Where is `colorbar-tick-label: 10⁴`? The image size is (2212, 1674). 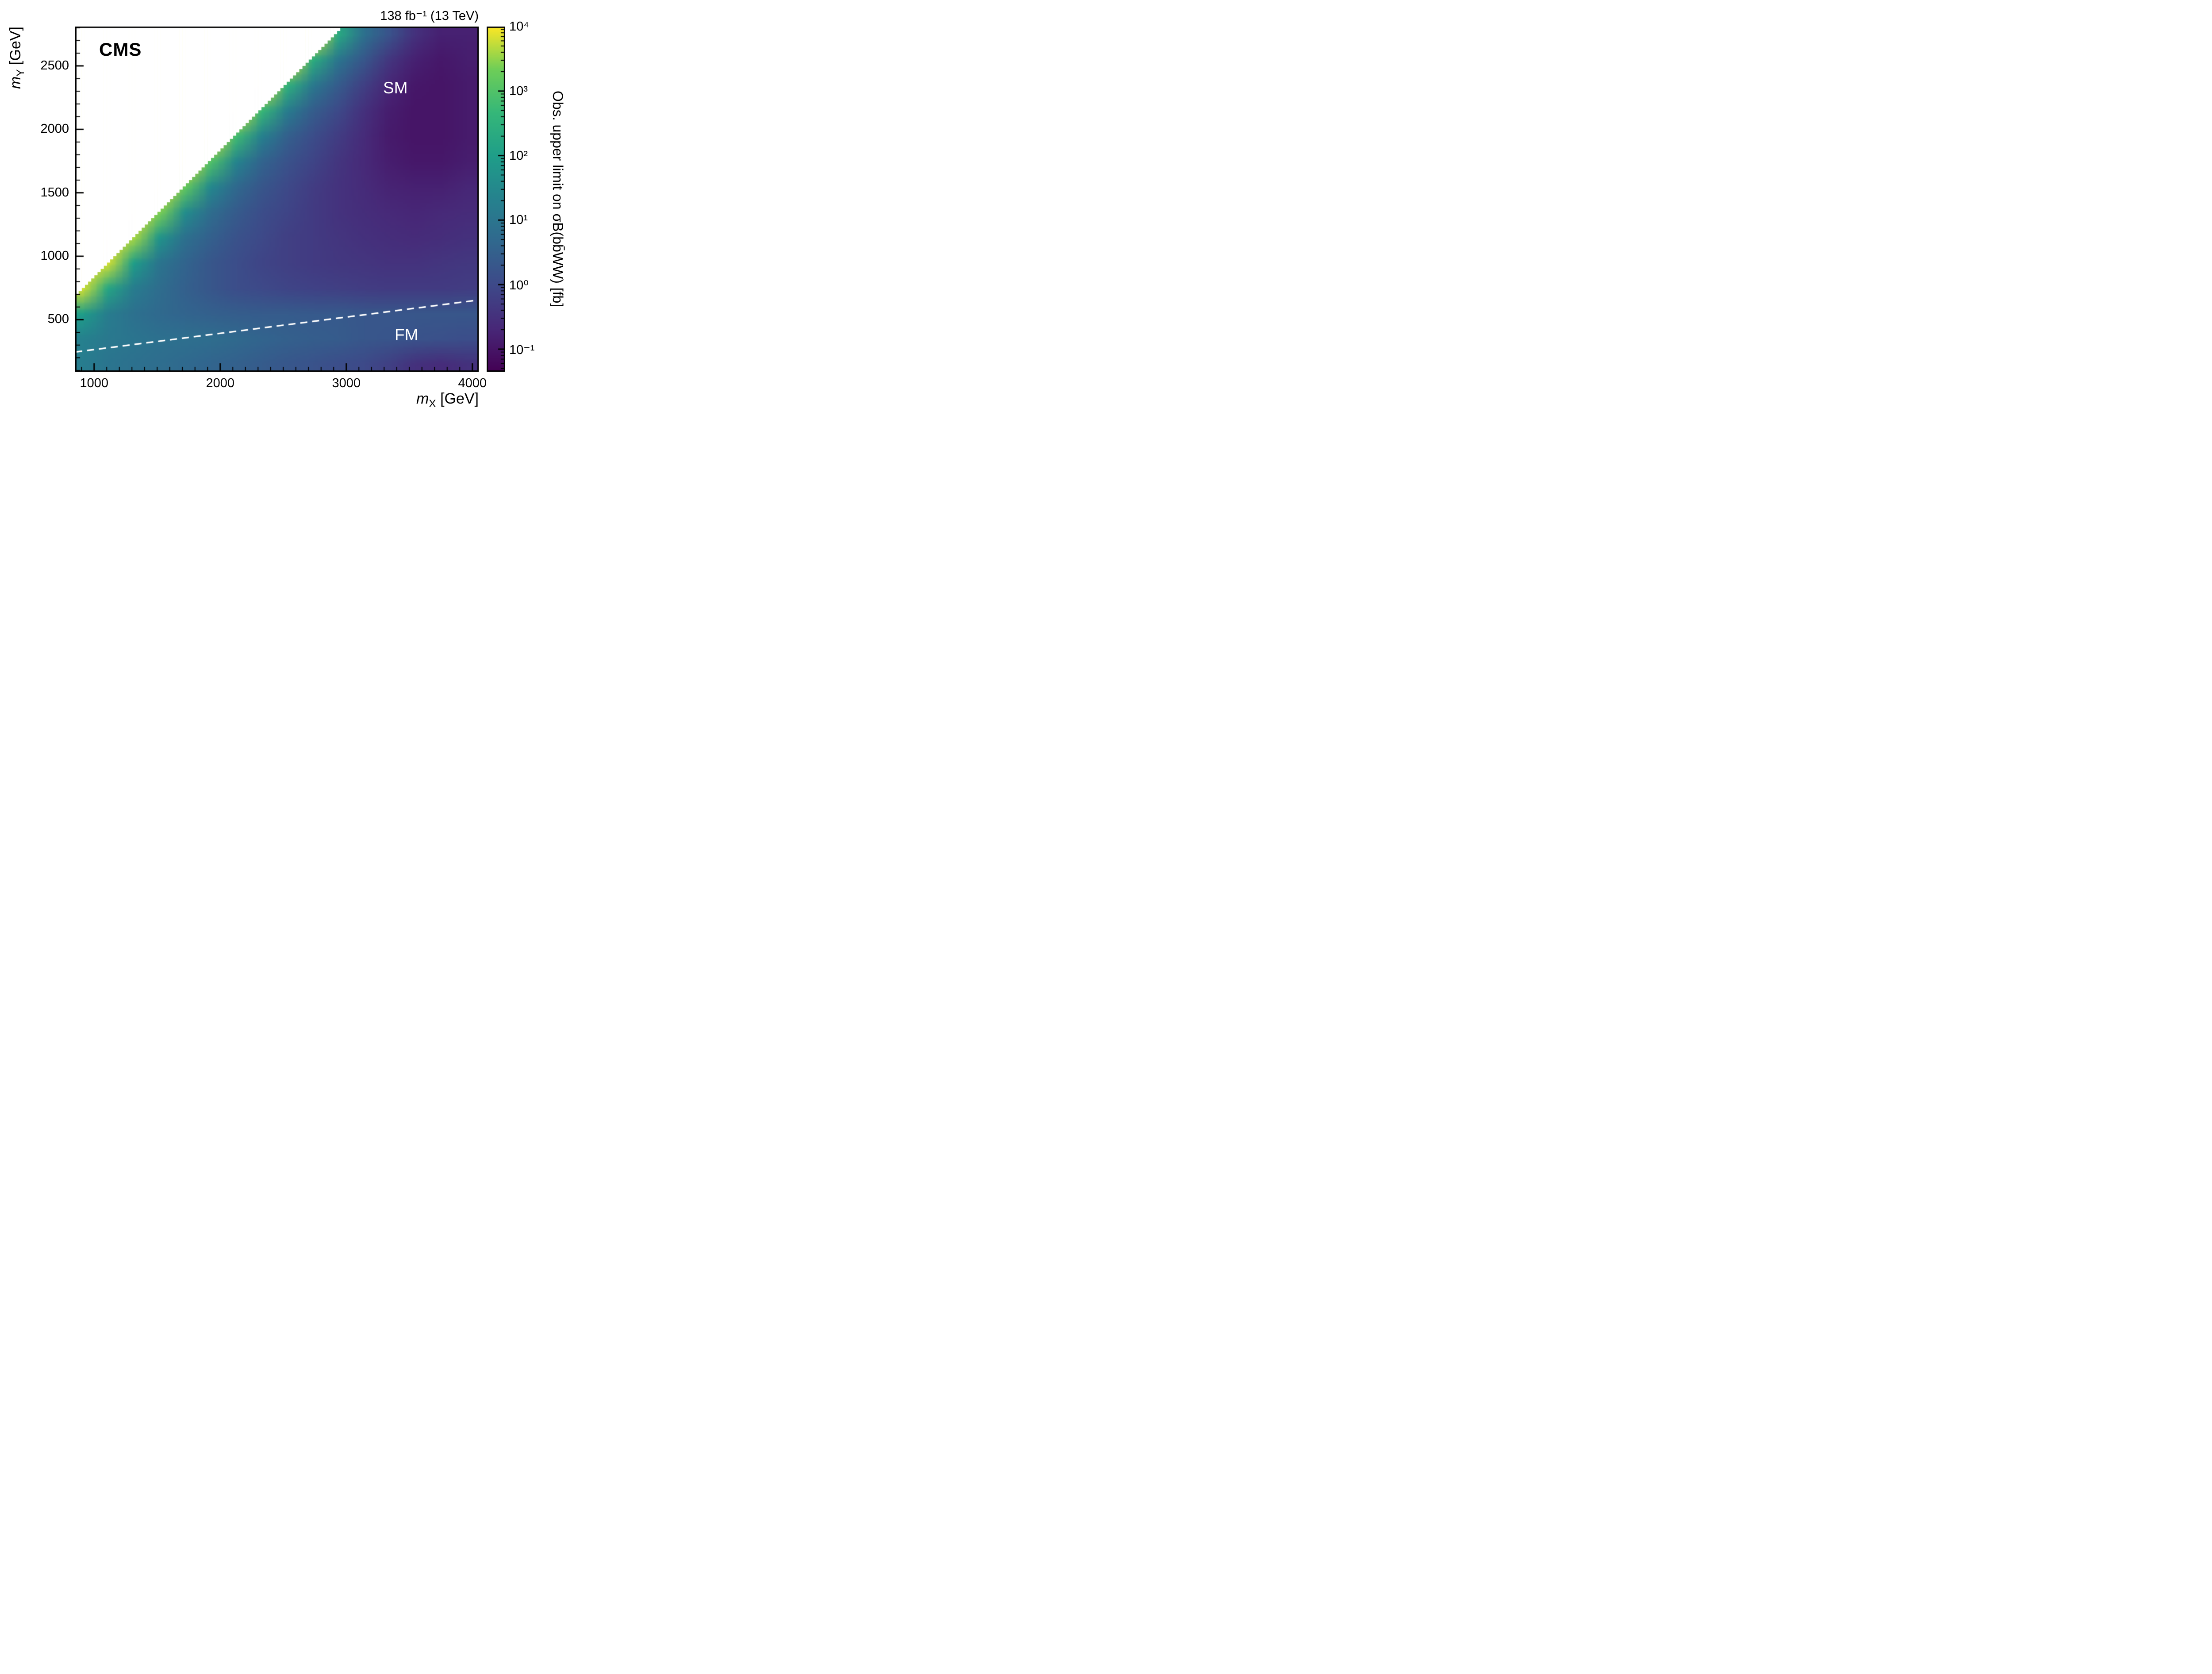
colorbar-tick-label: 10⁴ is located at coordinates (519, 26).